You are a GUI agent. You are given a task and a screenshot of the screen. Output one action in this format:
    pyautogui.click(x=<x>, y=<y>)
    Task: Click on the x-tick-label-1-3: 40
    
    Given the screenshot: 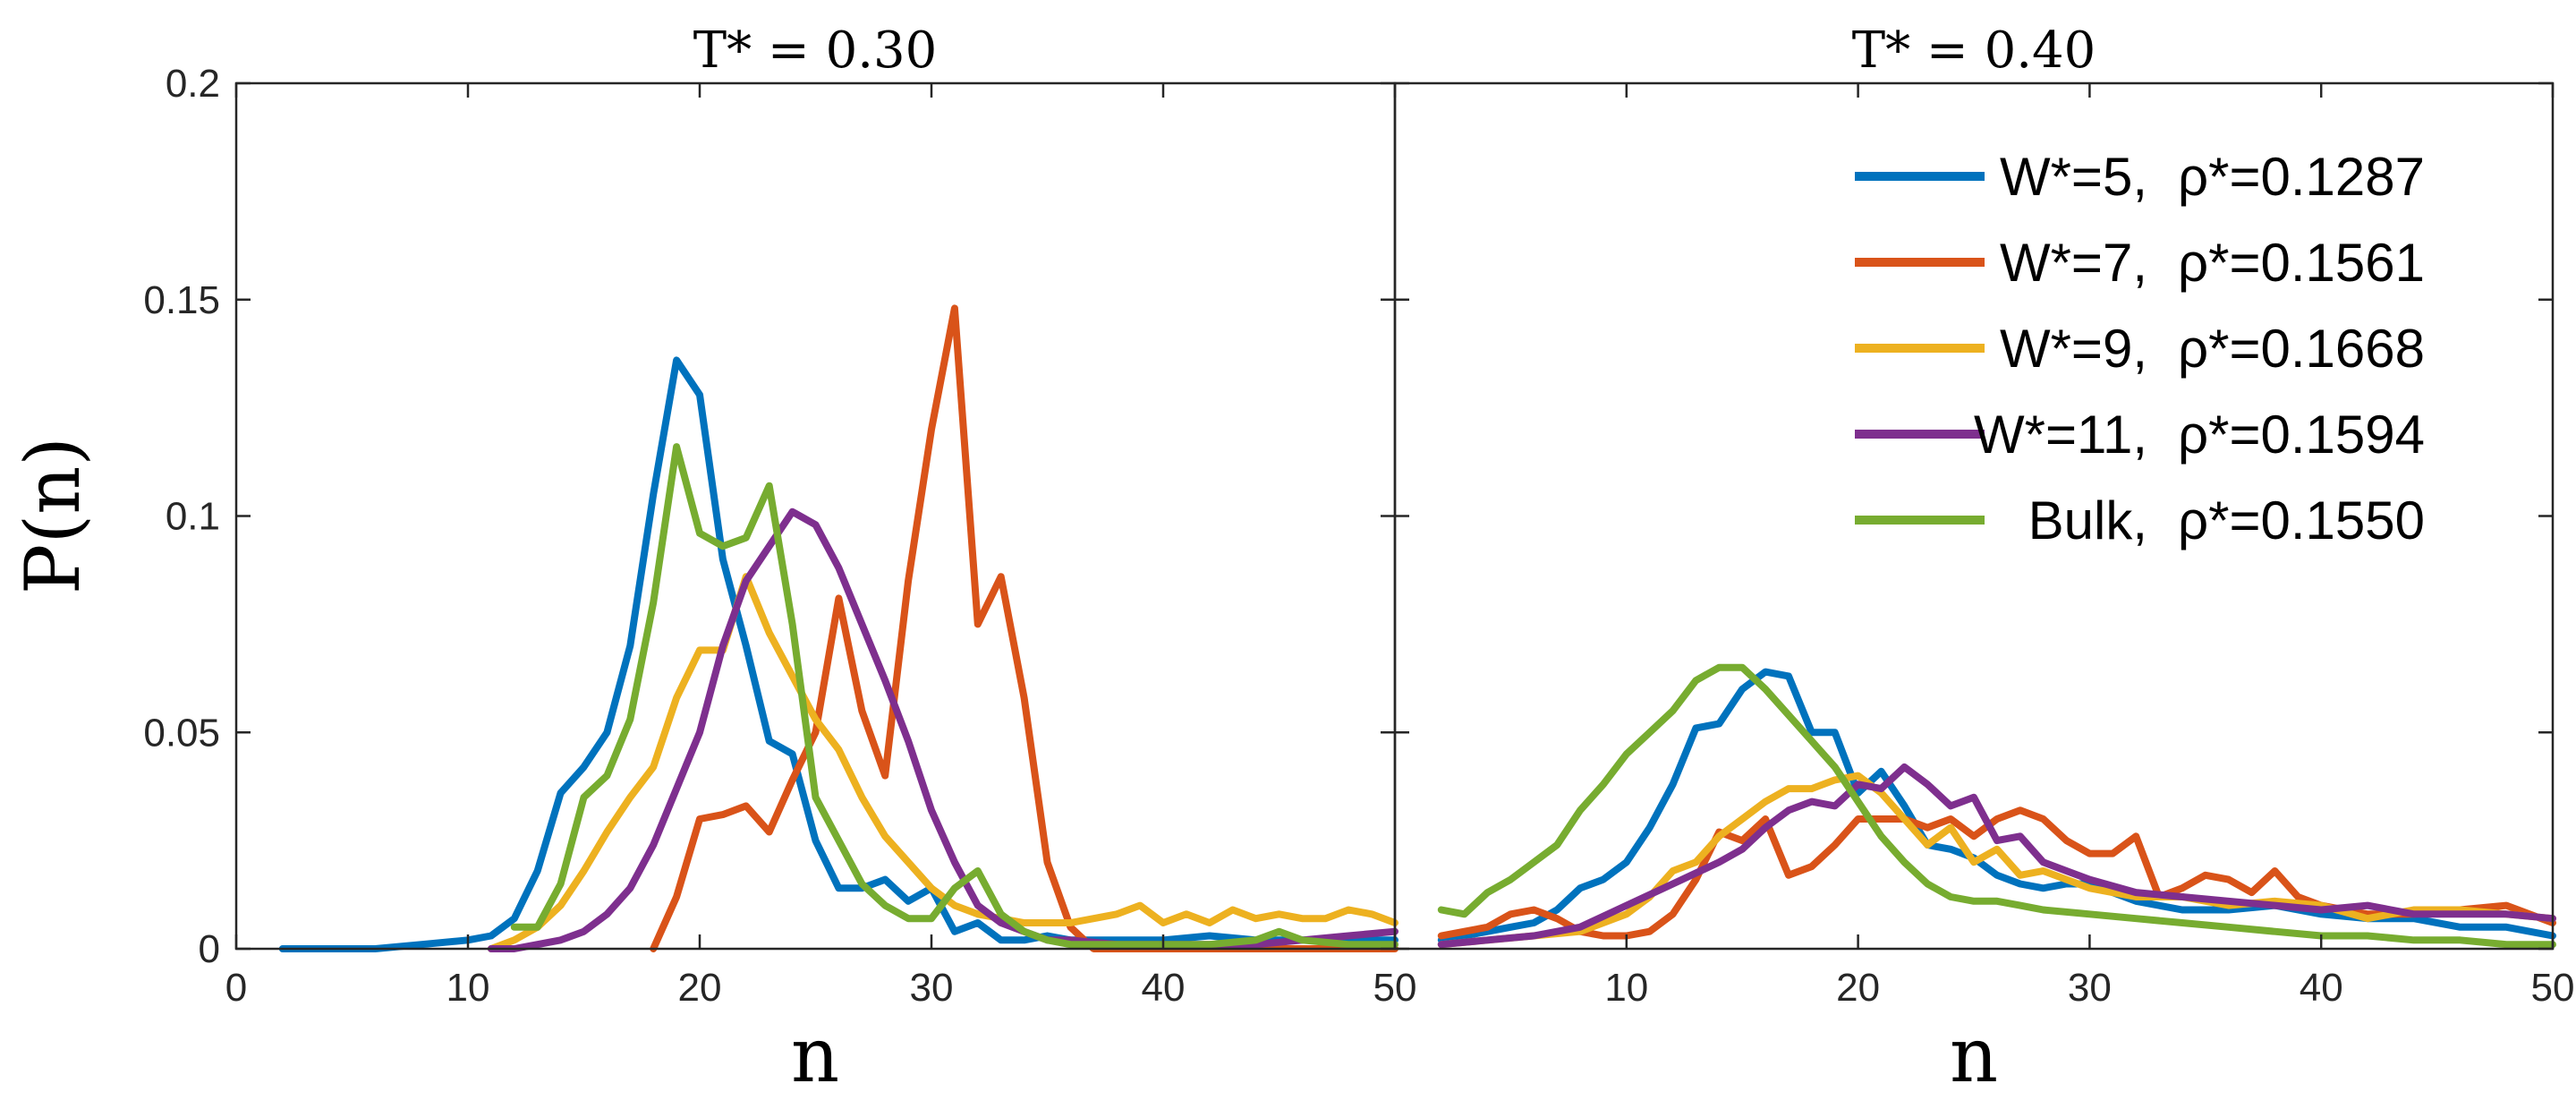 What is the action you would take?
    pyautogui.click(x=2321, y=988)
    